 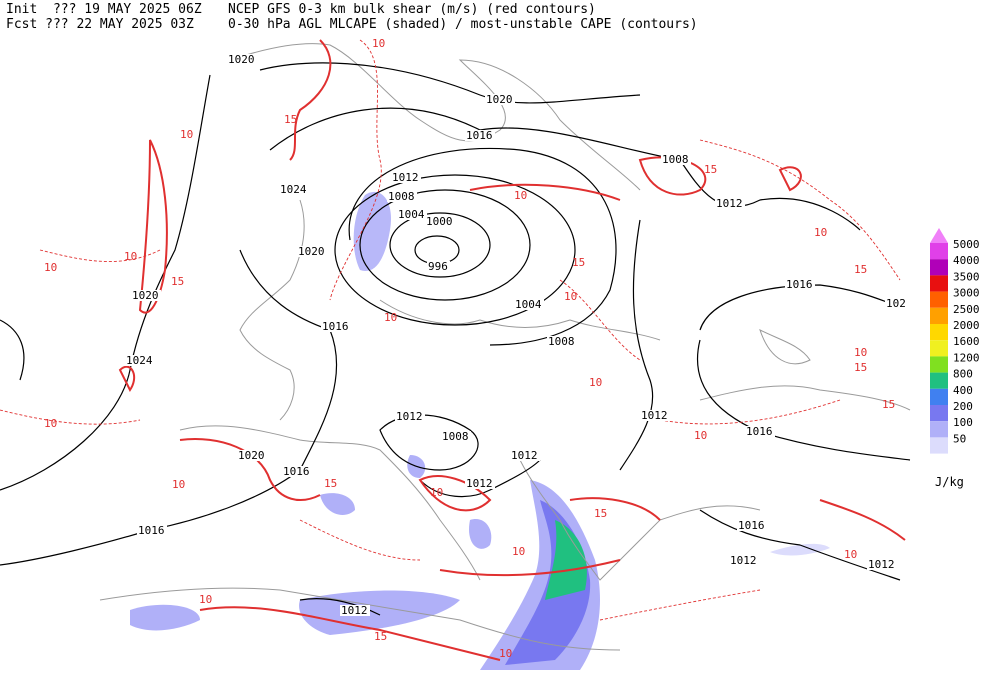 What do you see at coordinates (966, 357) in the screenshot?
I see `legend-label: 1200` at bounding box center [966, 357].